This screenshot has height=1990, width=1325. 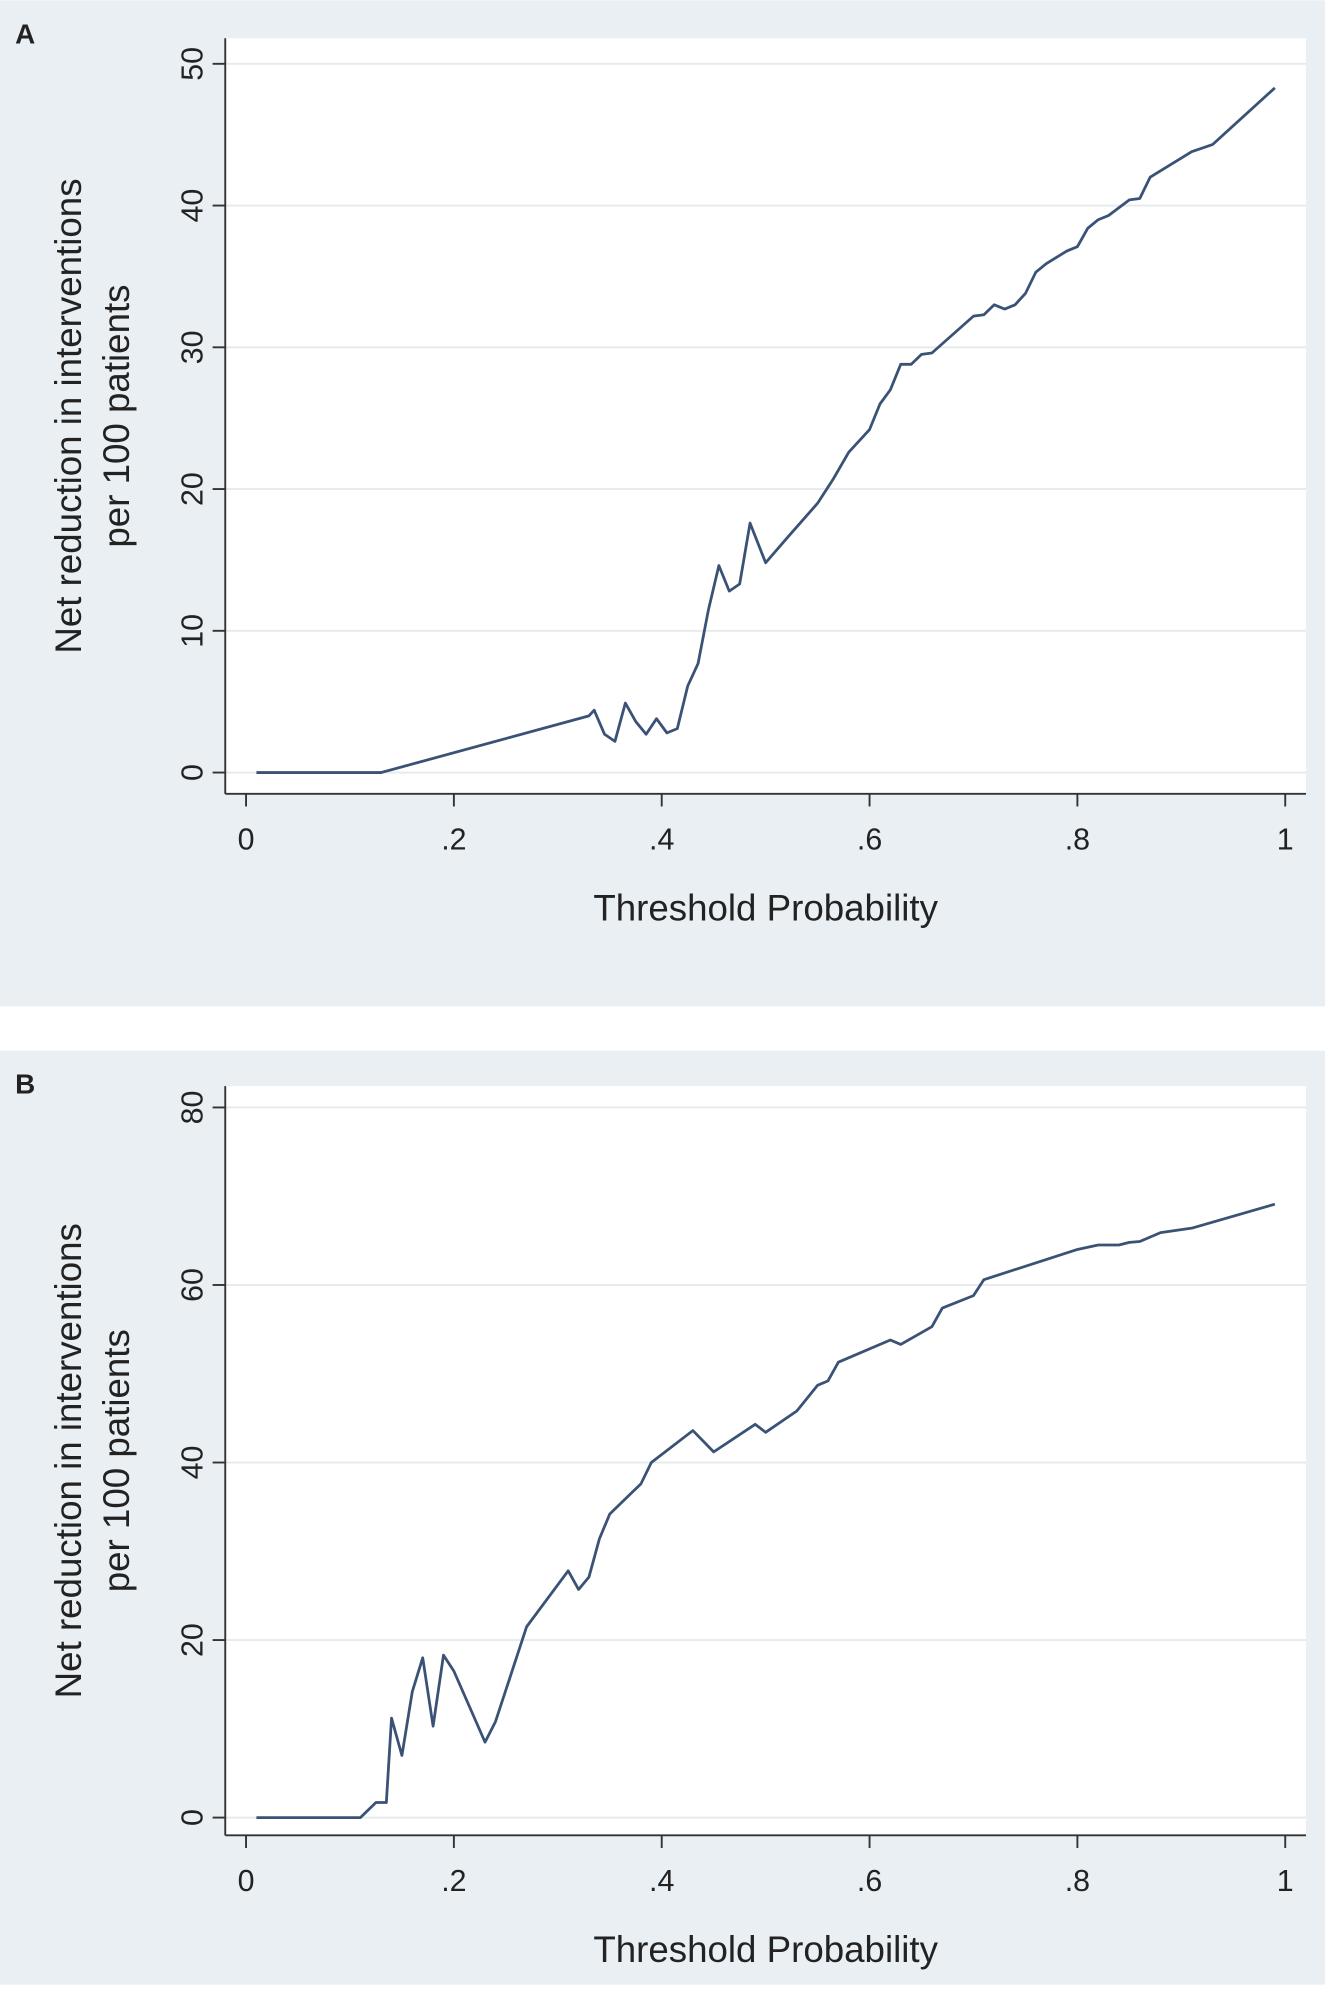 I want to click on y-tick-label: 60, so click(x=192, y=1285).